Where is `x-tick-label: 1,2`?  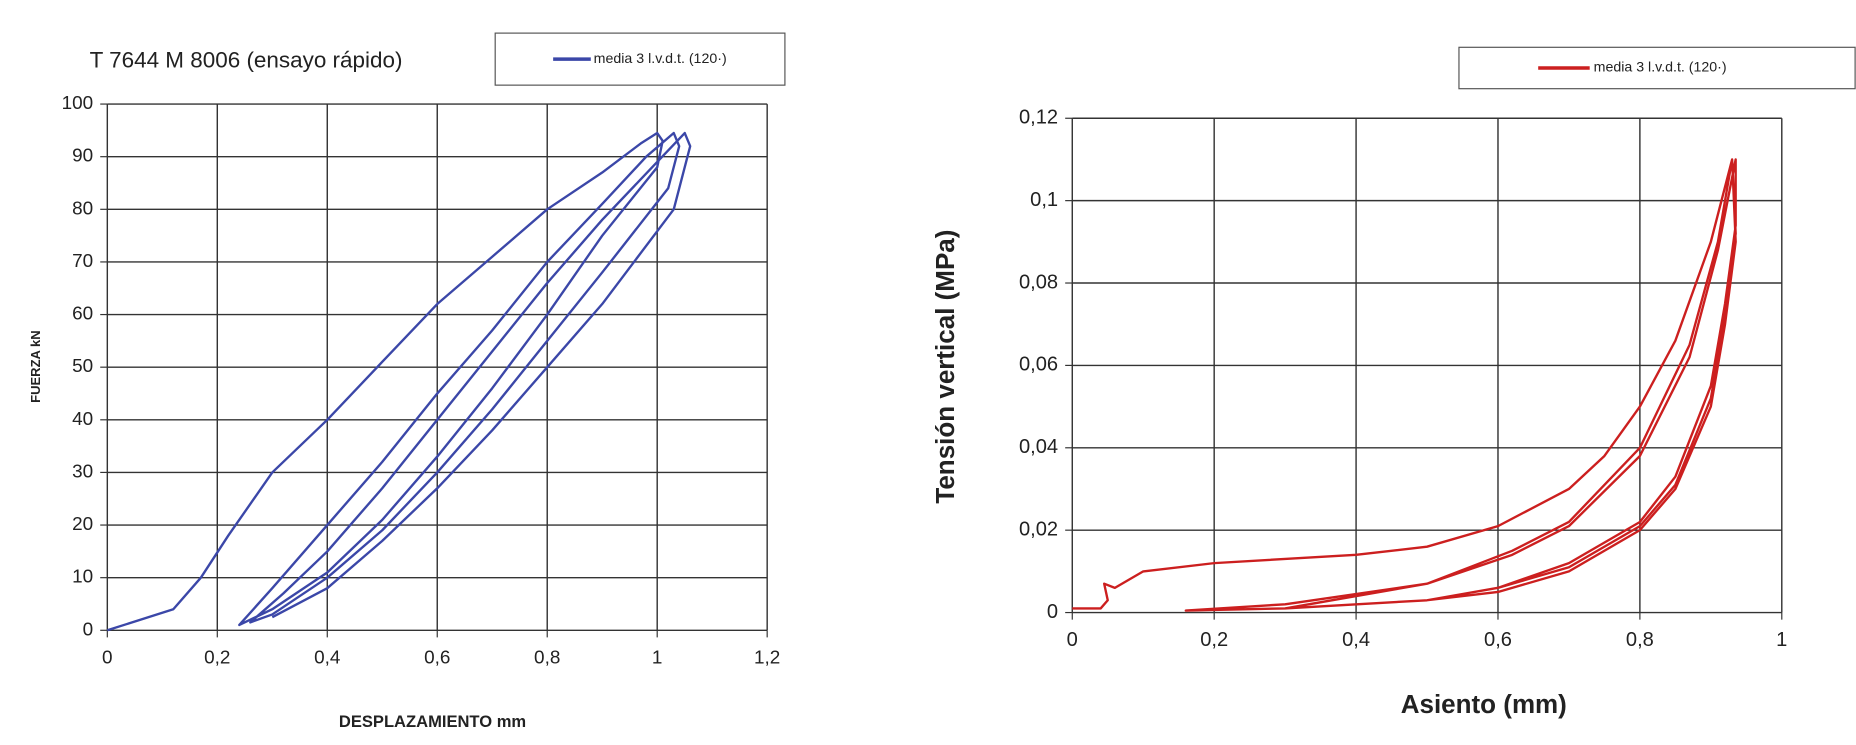 x-tick-label: 1,2 is located at coordinates (767, 658).